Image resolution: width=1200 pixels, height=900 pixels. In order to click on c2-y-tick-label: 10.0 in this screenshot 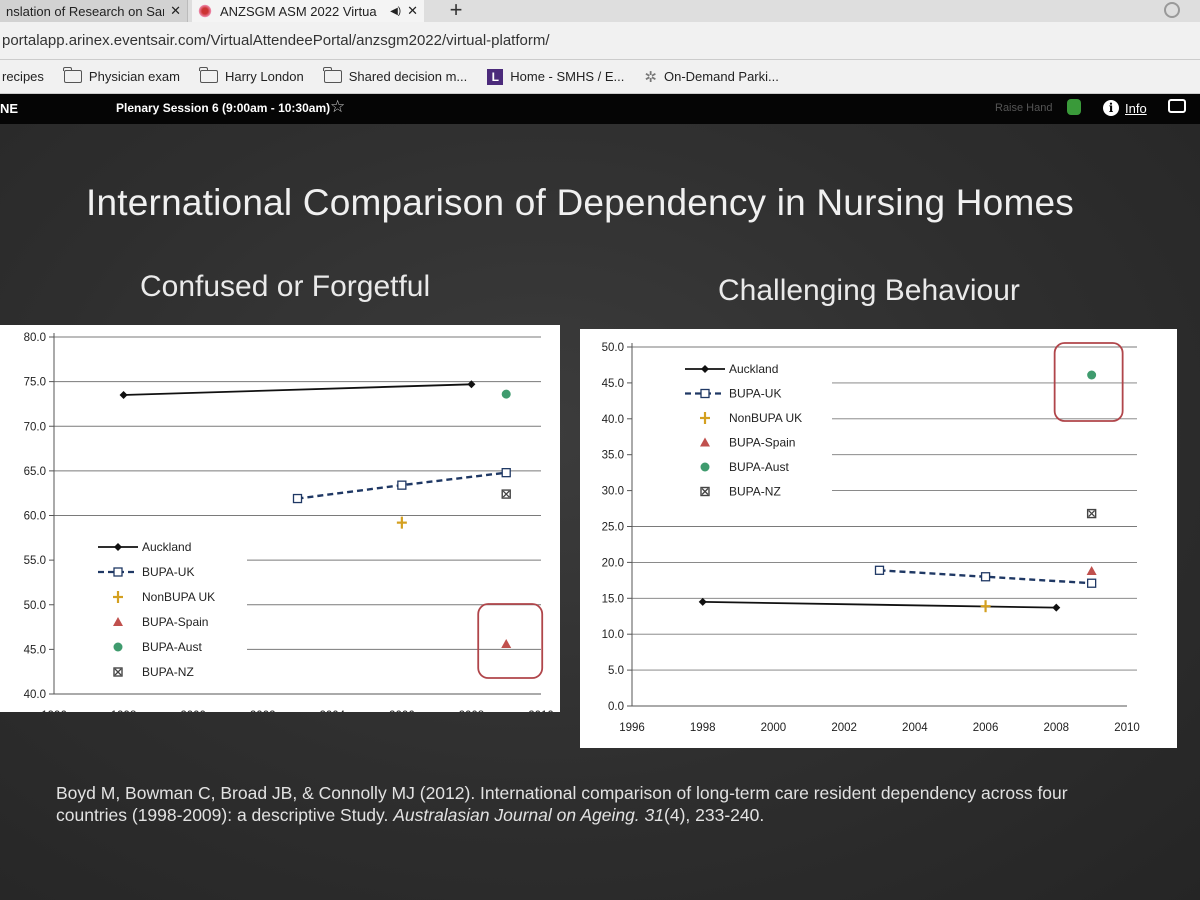, I will do `click(613, 635)`.